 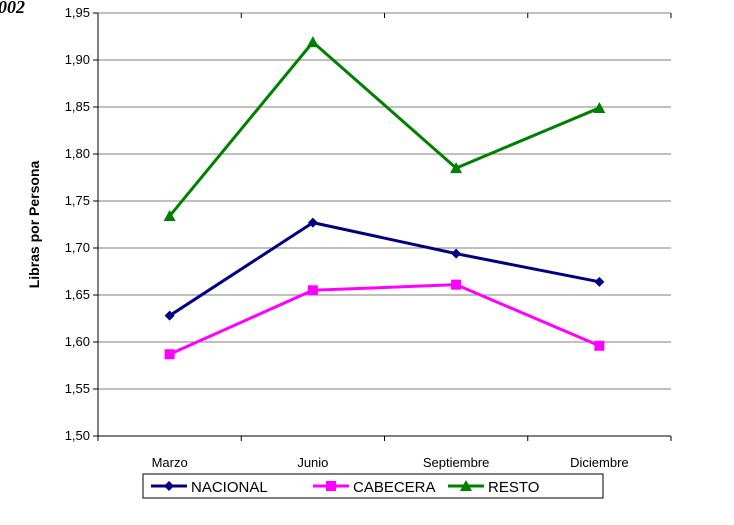 What do you see at coordinates (394, 487) in the screenshot?
I see `legend-label: CABECERA` at bounding box center [394, 487].